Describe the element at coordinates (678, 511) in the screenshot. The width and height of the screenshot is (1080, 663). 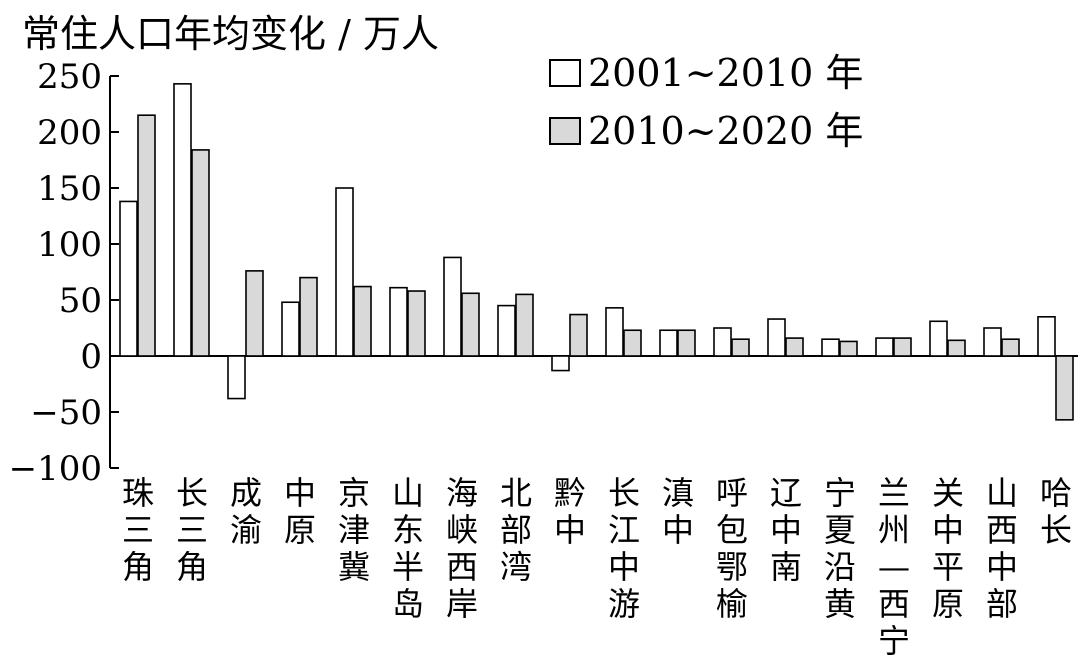
I see `x-tick-label: 滇中` at that location.